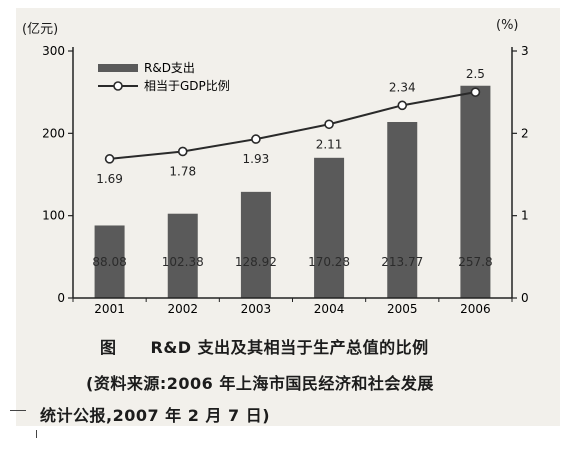 The width and height of the screenshot is (585, 452). I want to click on line-value-label: 1.93, so click(256, 159).